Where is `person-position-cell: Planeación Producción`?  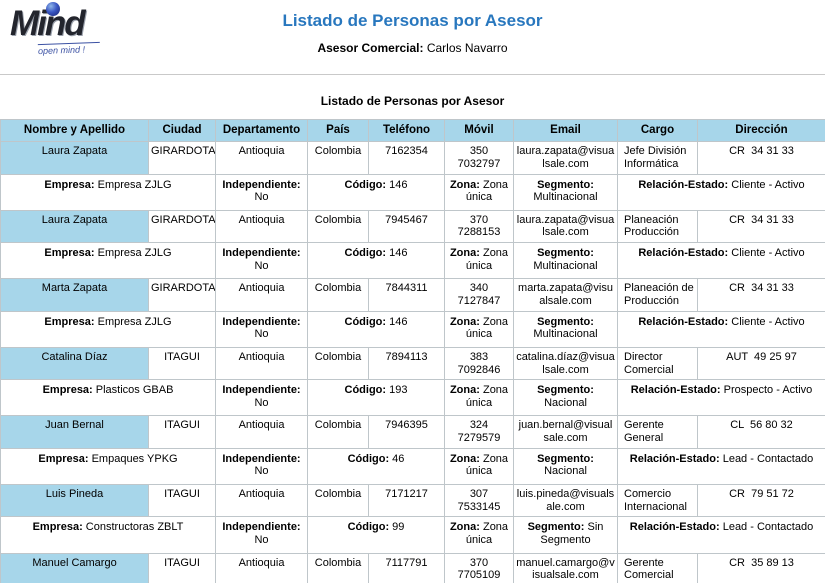
person-position-cell: Planeación Producción is located at coordinates (657, 226).